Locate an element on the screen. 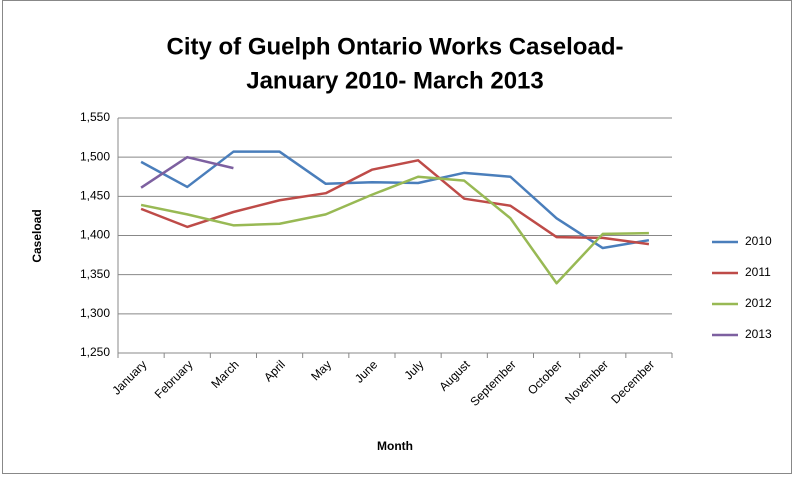  chart-title: City of Guelph Ontario Works Caseload- is located at coordinates (395, 46).